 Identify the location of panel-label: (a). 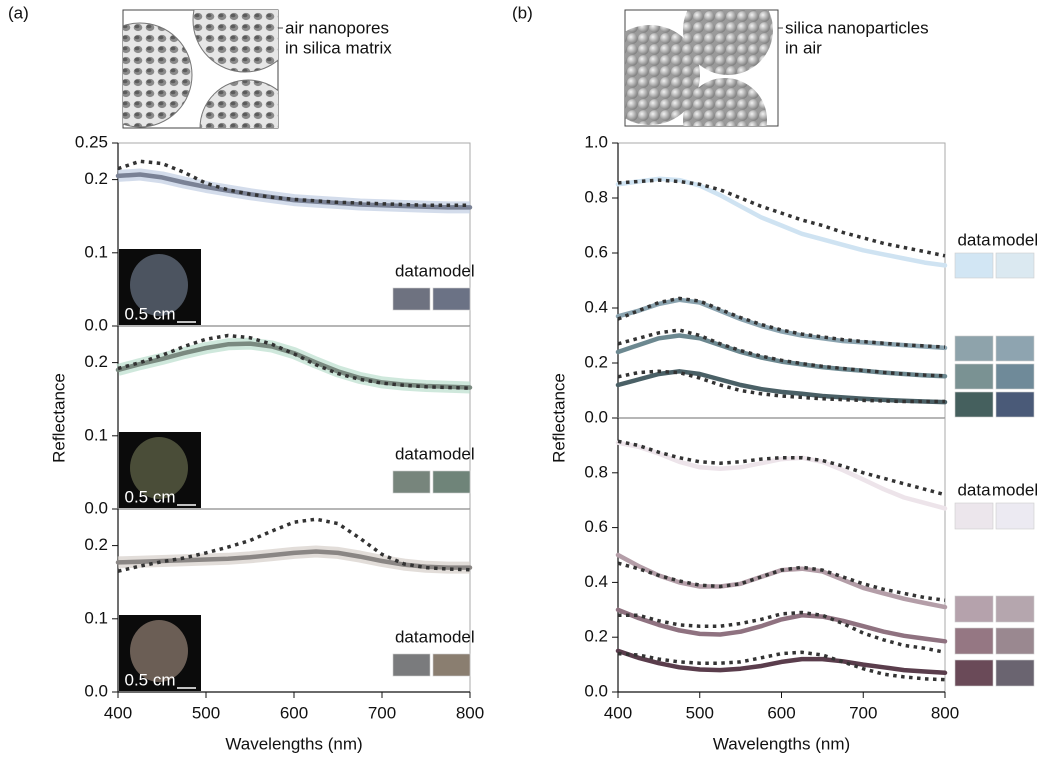
(18, 12).